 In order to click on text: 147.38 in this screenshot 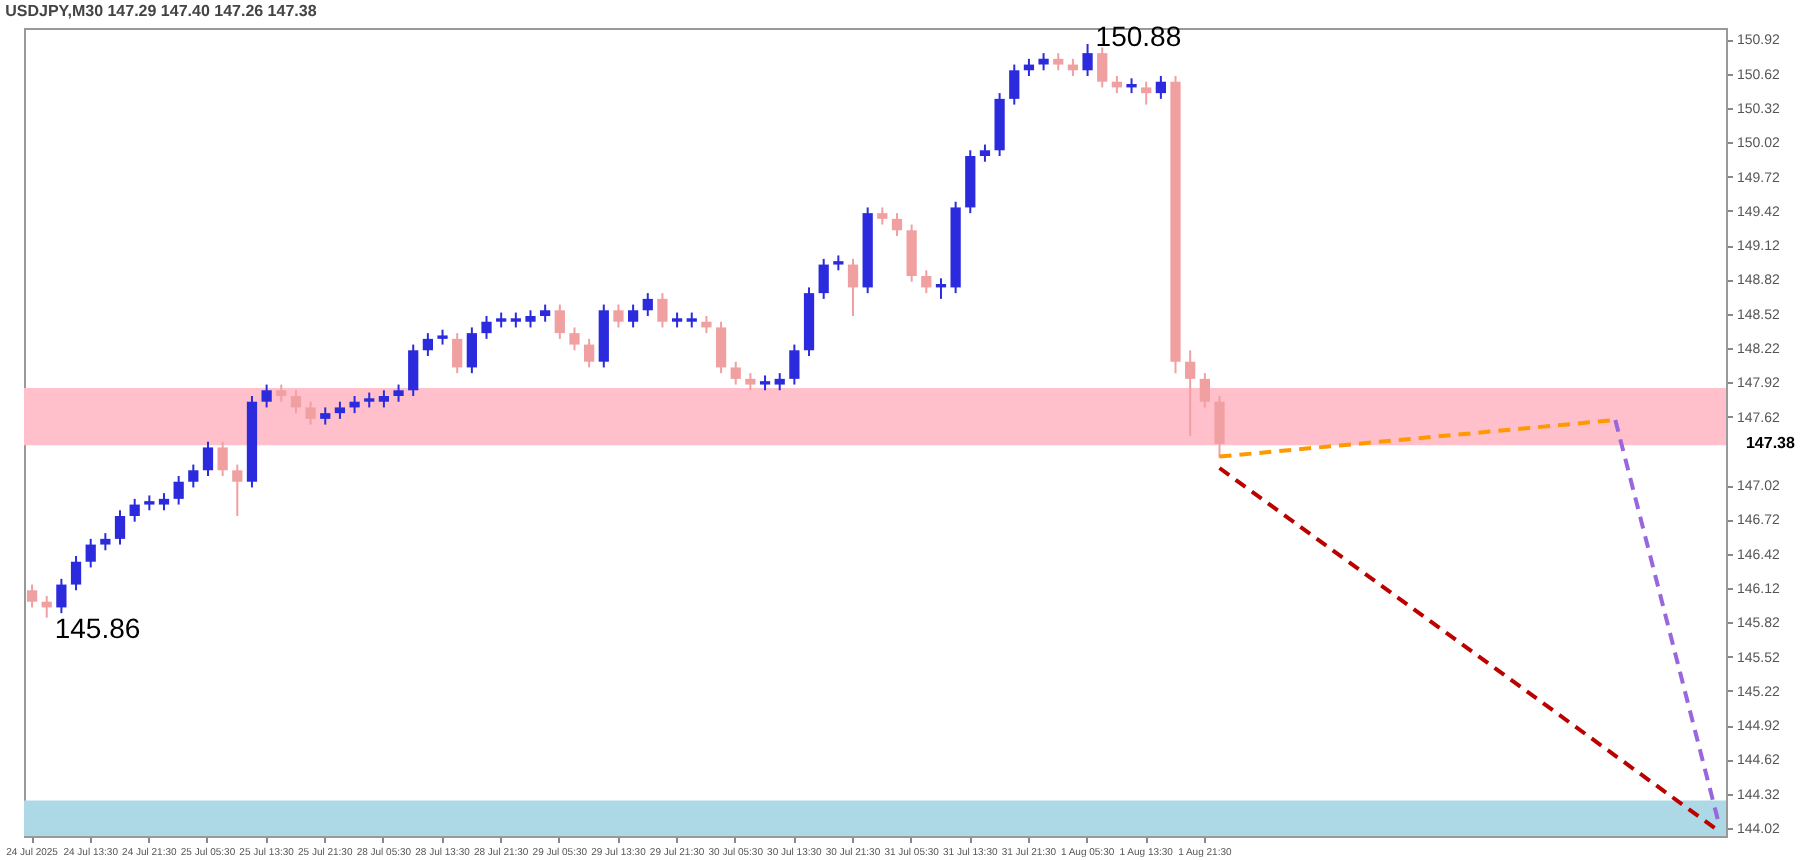, I will do `click(1770, 443)`.